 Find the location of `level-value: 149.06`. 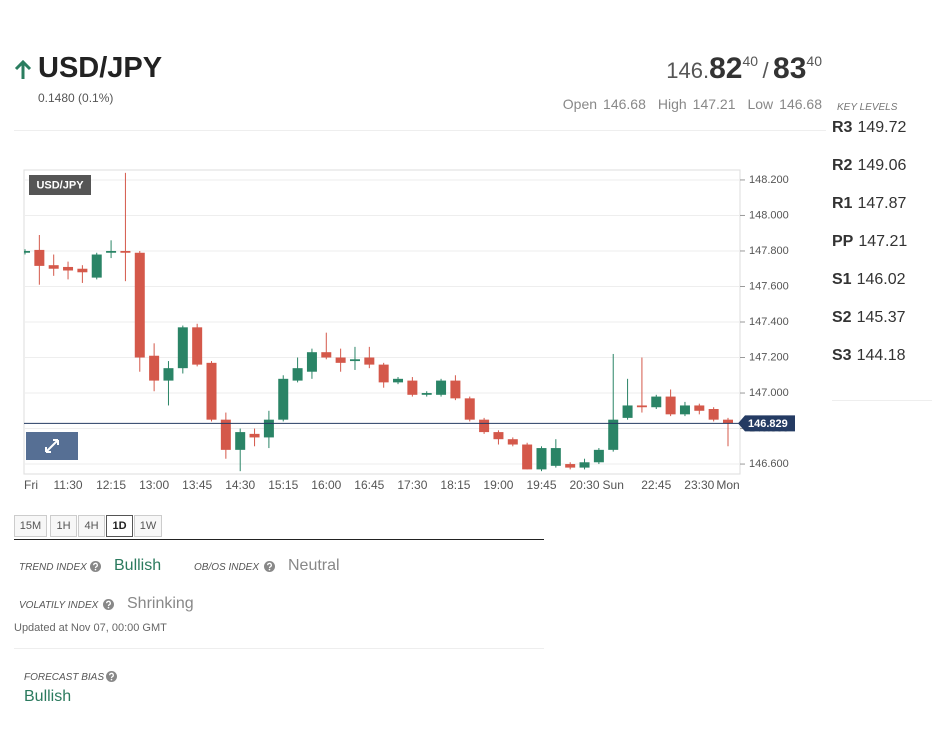

level-value: 149.06 is located at coordinates (882, 165).